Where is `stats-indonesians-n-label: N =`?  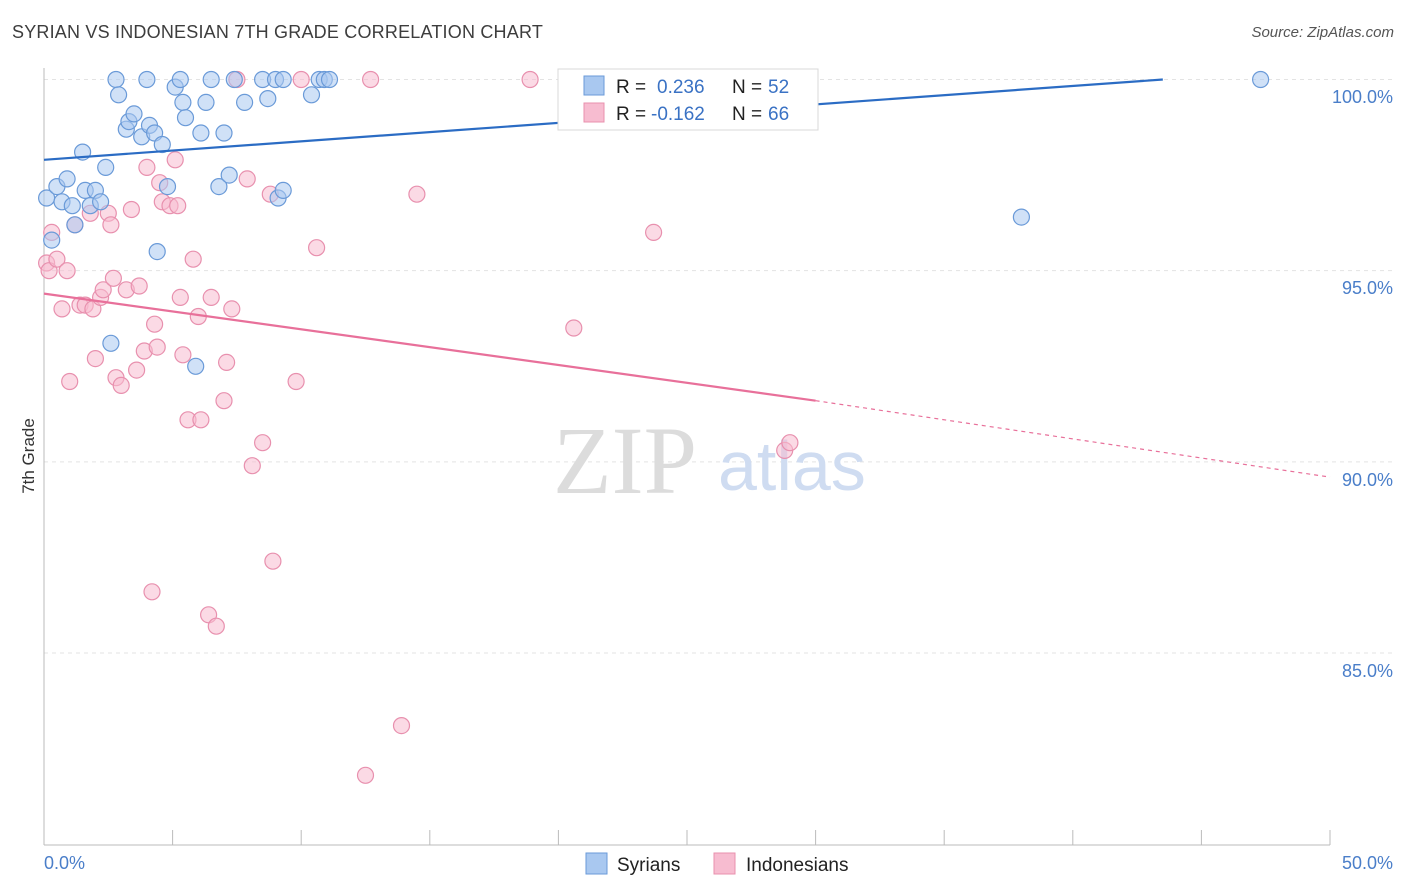
stats-indonesians-n-label: N = is located at coordinates (747, 114).